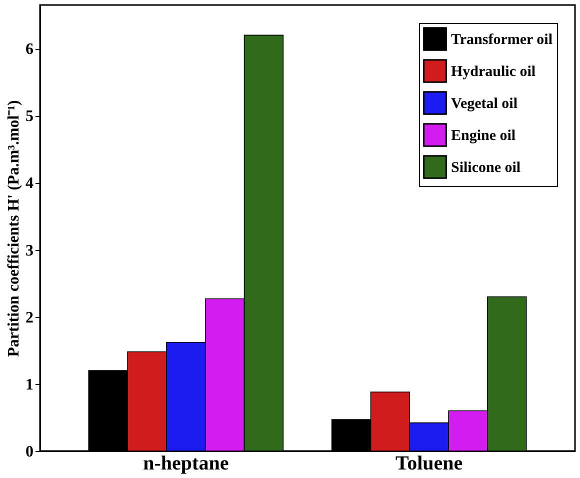  What do you see at coordinates (429, 463) in the screenshot?
I see `x-tick-label: Toluene` at bounding box center [429, 463].